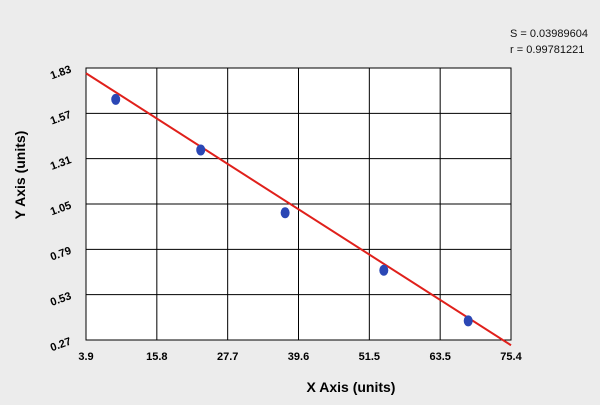 The image size is (600, 405). I want to click on x-tick-label: 3.9, so click(85, 357).